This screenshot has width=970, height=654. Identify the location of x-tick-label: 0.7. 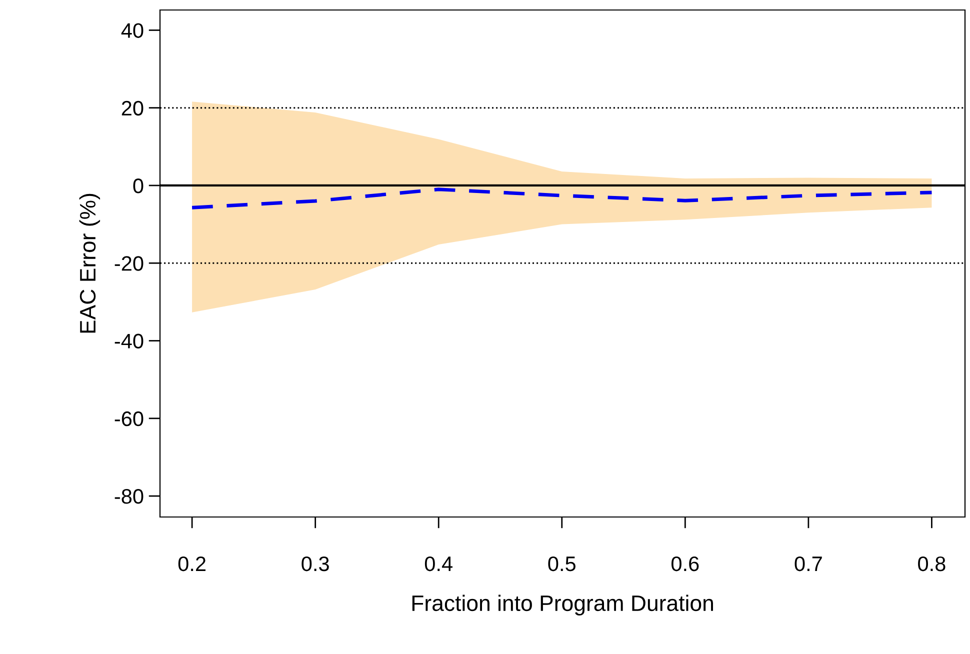
(808, 564).